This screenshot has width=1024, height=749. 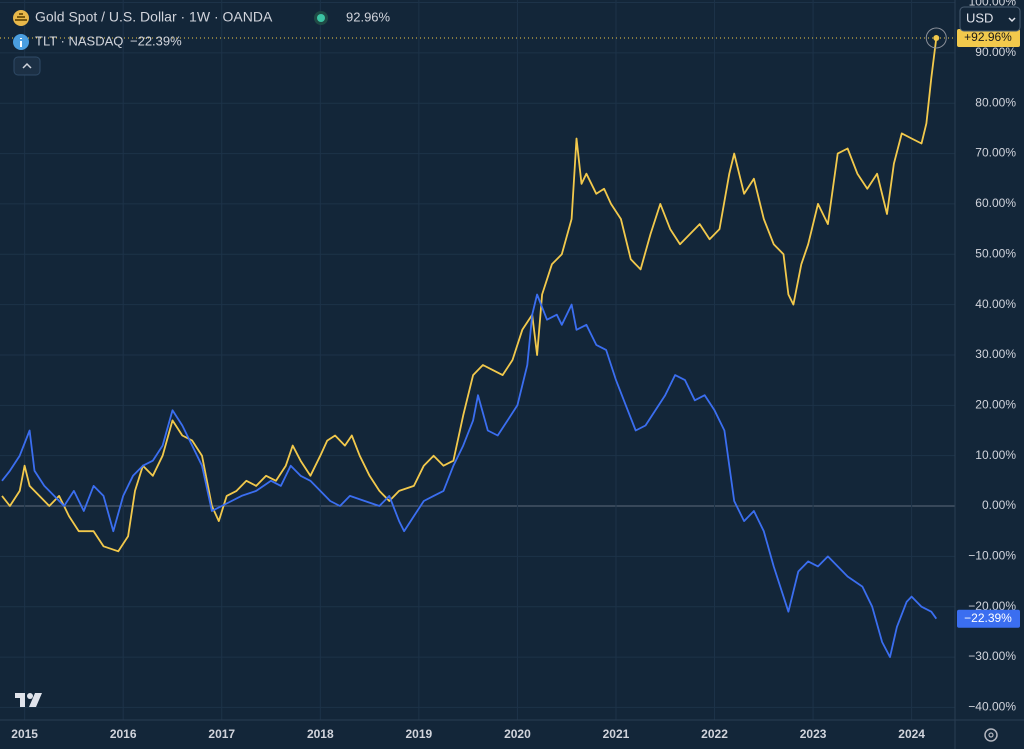 I want to click on currency-box, so click(x=990, y=19).